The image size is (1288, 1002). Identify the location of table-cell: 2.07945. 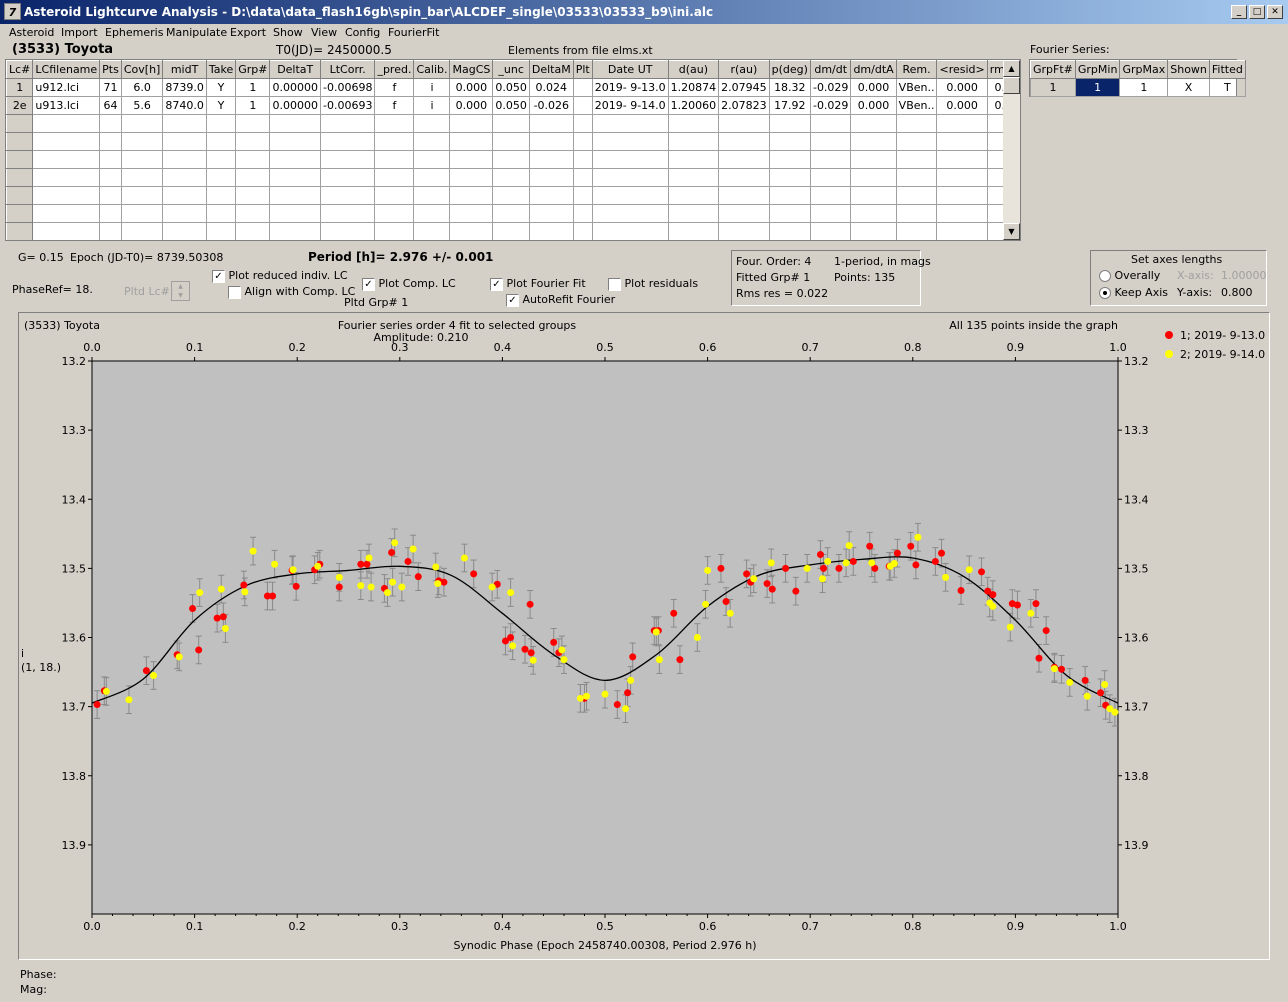
(744, 87).